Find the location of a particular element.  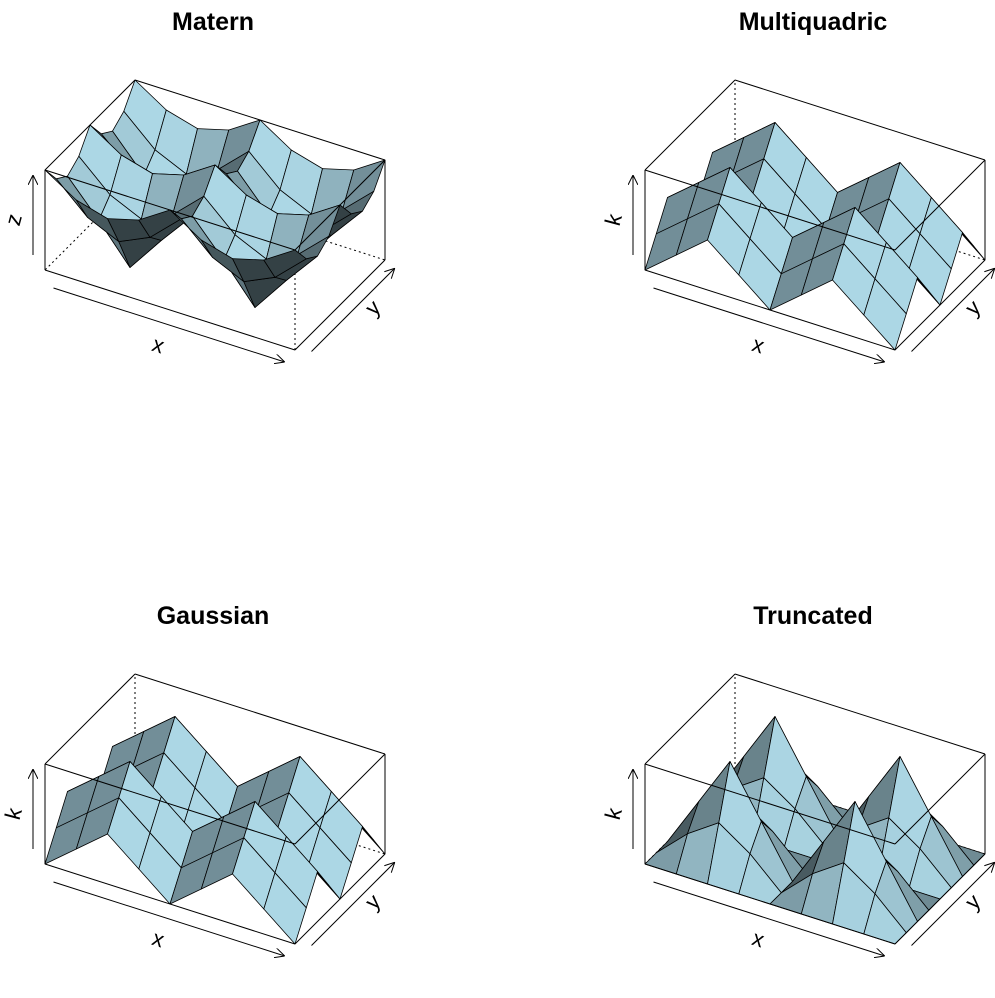

surface-plot: Multiquadric x y k is located at coordinates (797, 185).